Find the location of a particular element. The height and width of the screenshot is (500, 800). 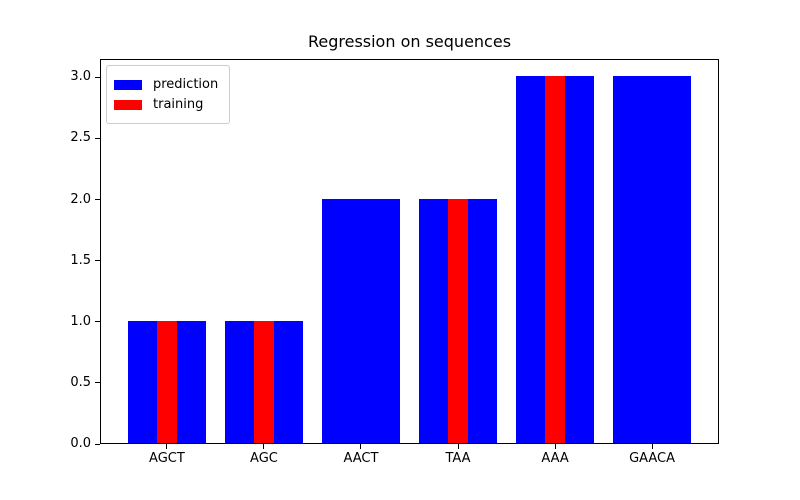

x-tick-label-taa: TAA is located at coordinates (458, 458).